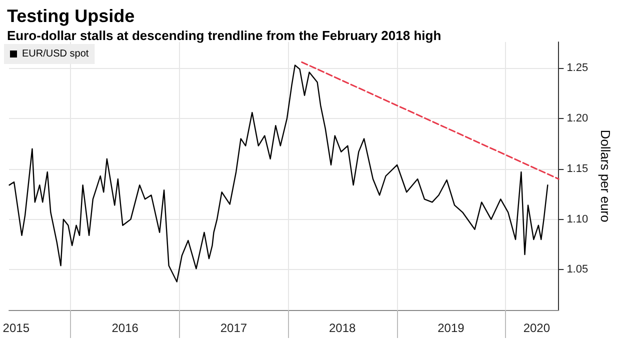 The image size is (620, 348). Describe the element at coordinates (536, 328) in the screenshot. I see `x-tick-label: 2020` at that location.